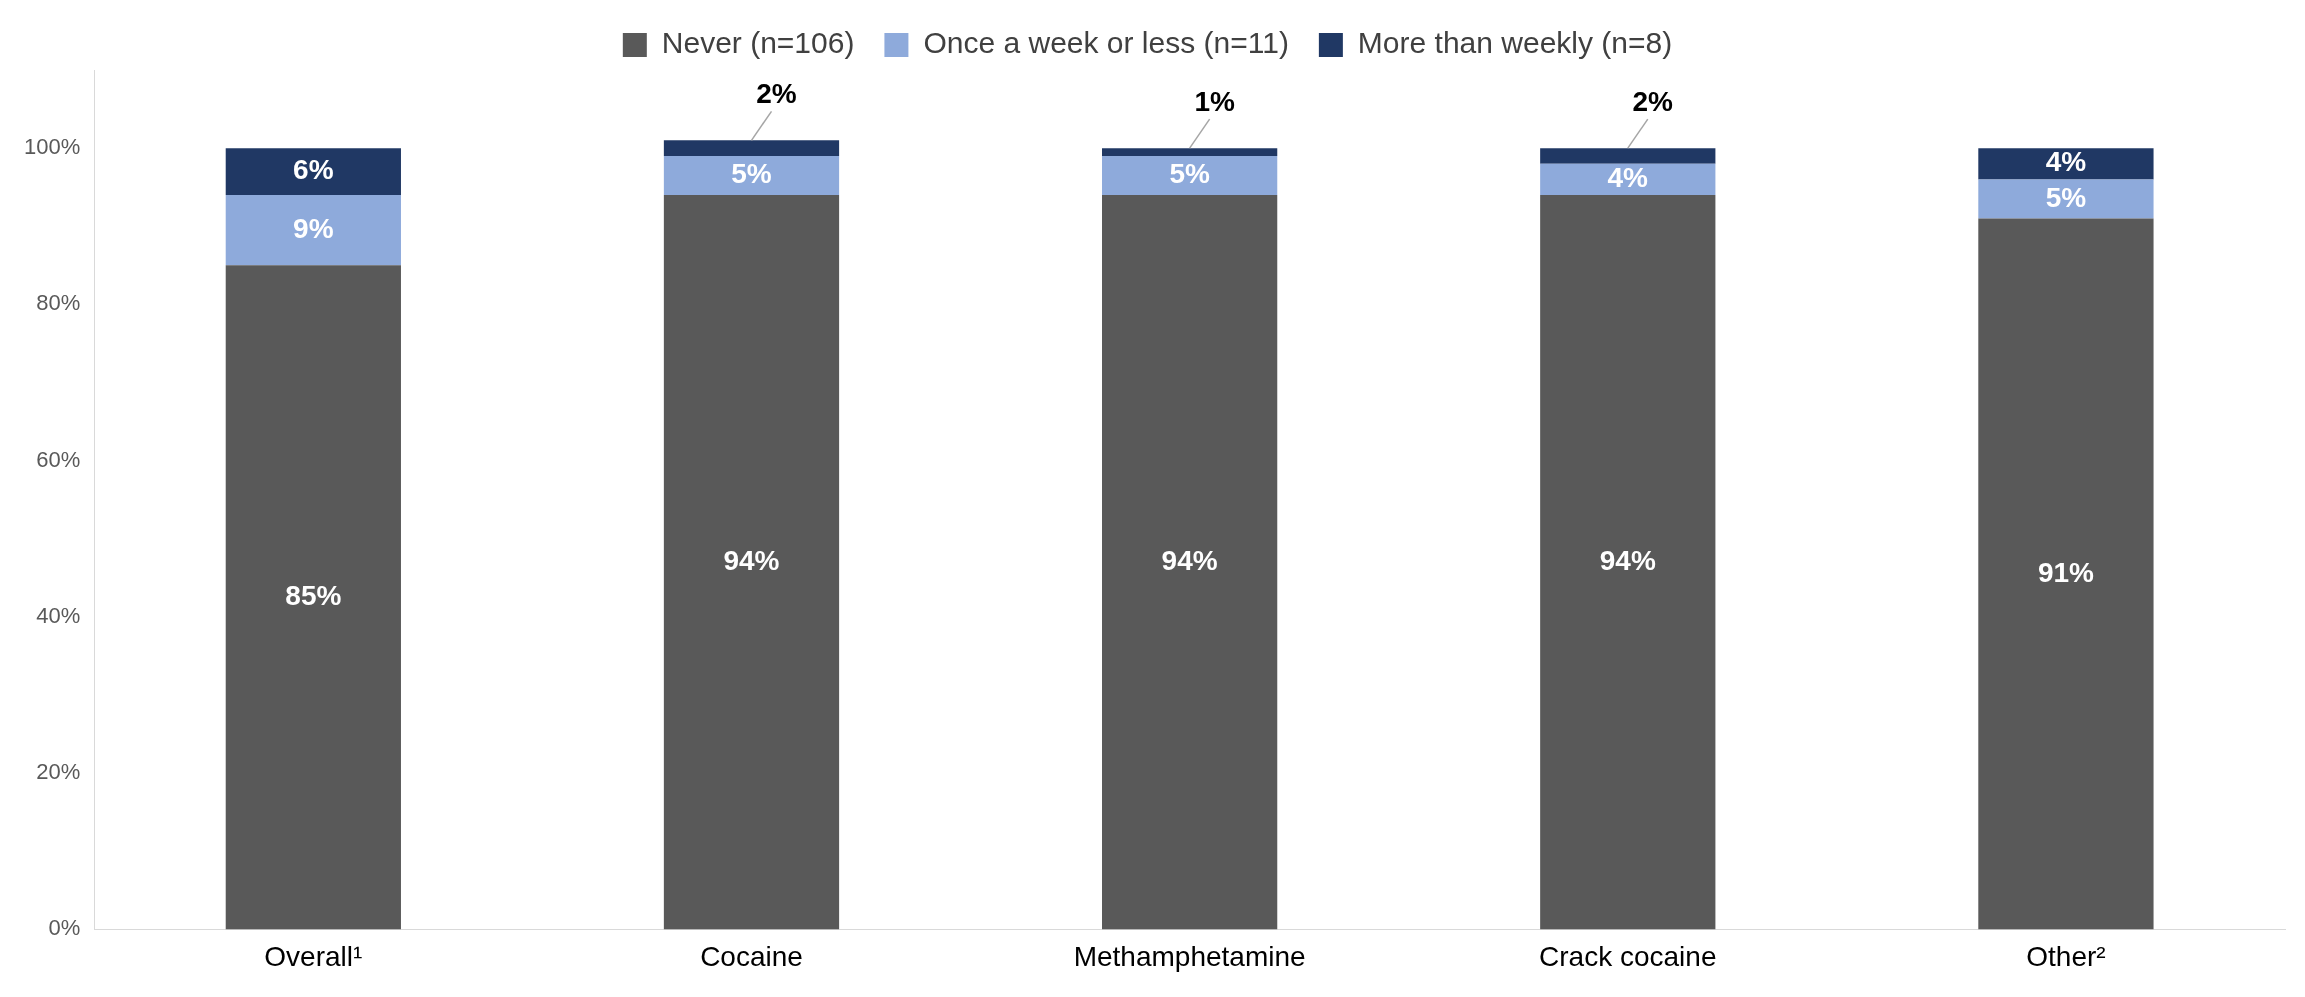 This screenshot has height=997, width=2305. What do you see at coordinates (58, 772) in the screenshot?
I see `y-tick-label: 20%` at bounding box center [58, 772].